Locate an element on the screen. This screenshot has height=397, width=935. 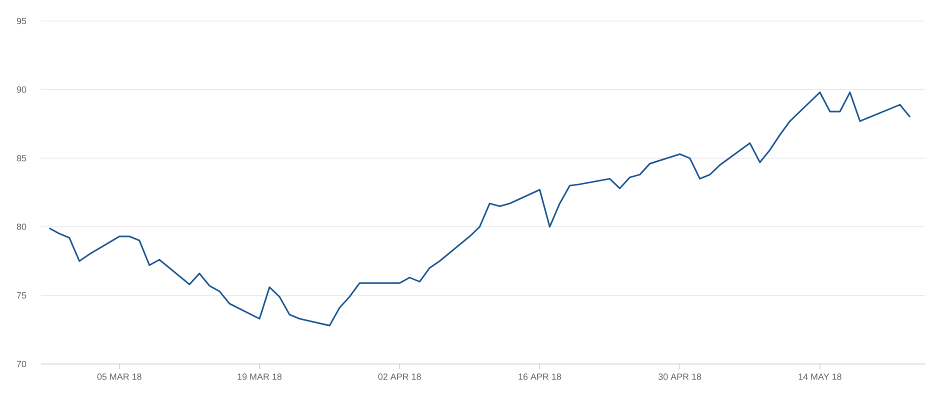
y-tick-label: 70 is located at coordinates (21, 364).